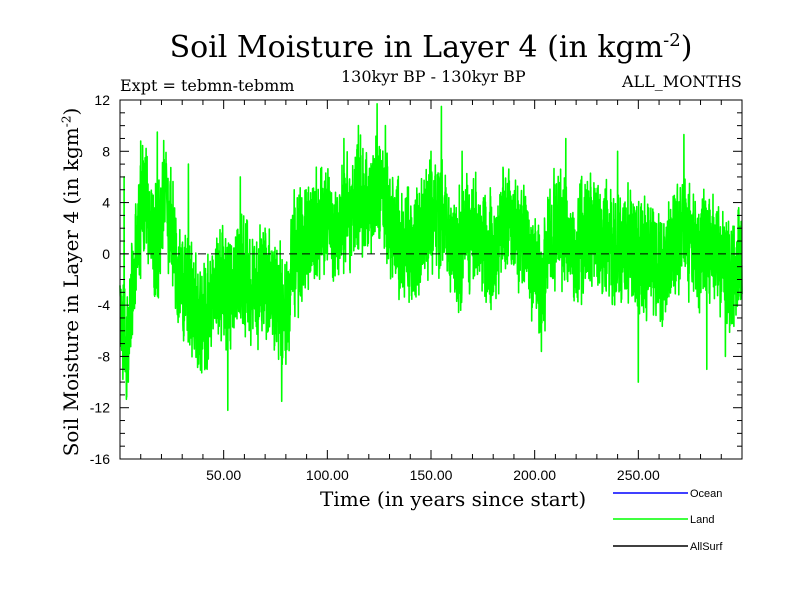 This screenshot has height=600, width=800. I want to click on y-tick-label: -4, so click(104, 305).